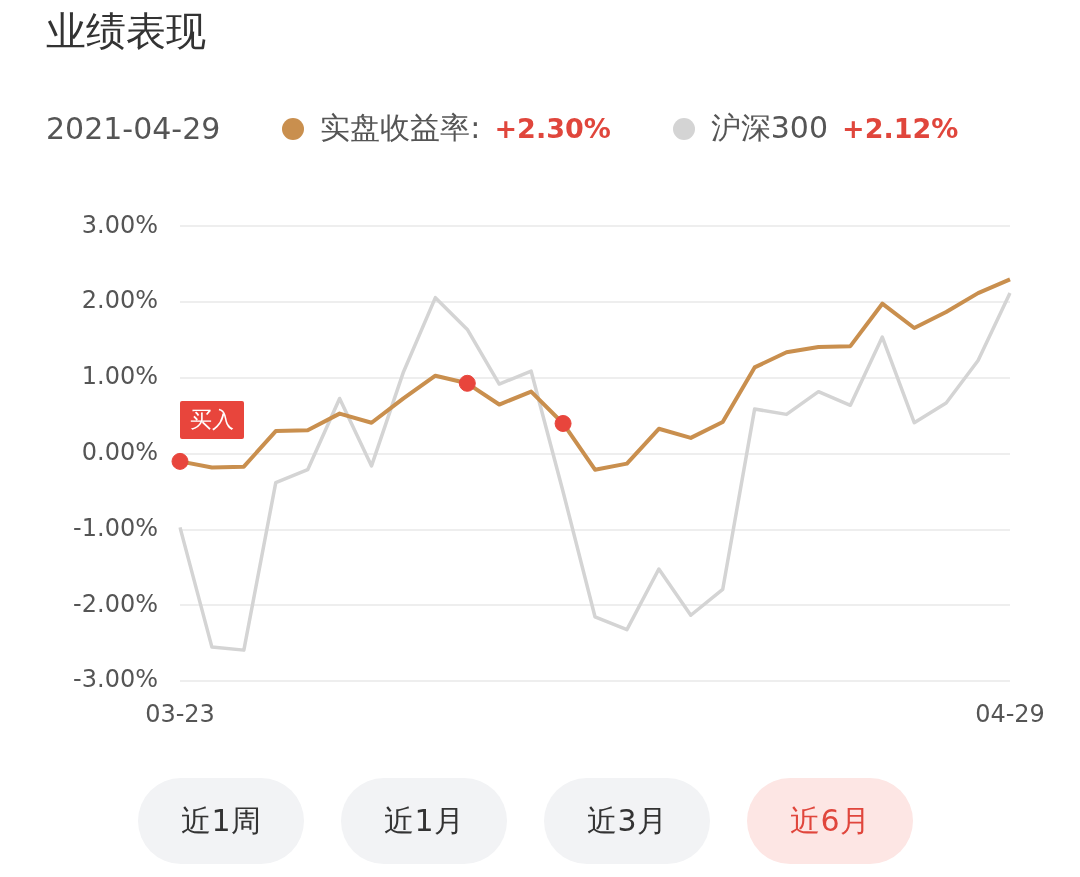  What do you see at coordinates (133, 128) in the screenshot?
I see `text: 2021-04-29` at bounding box center [133, 128].